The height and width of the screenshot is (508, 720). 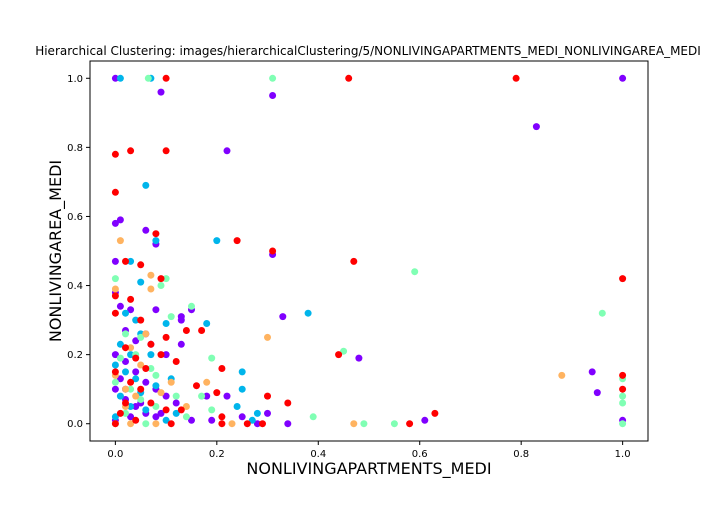 What do you see at coordinates (75, 79) in the screenshot?
I see `y-tick-label: 1.0` at bounding box center [75, 79].